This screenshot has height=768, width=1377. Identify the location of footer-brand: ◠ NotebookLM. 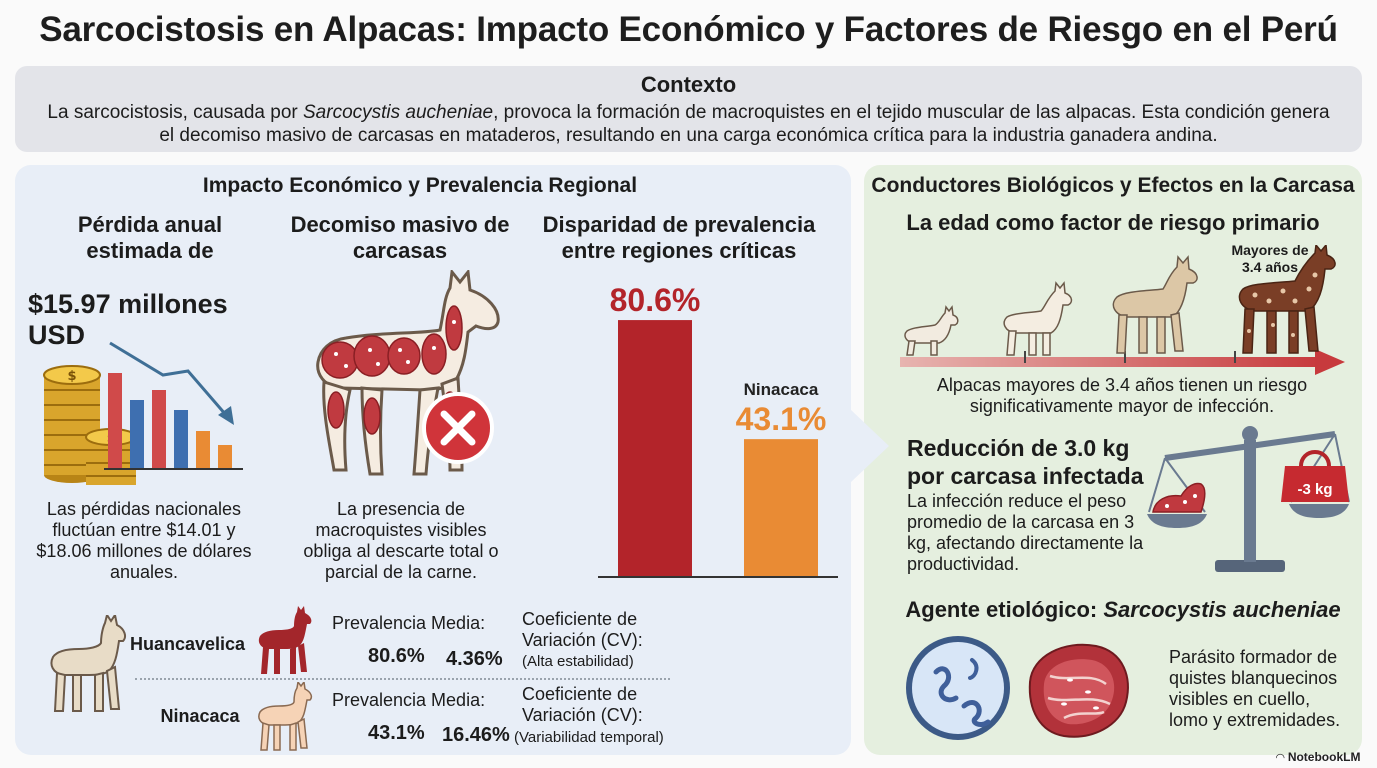
(1318, 757).